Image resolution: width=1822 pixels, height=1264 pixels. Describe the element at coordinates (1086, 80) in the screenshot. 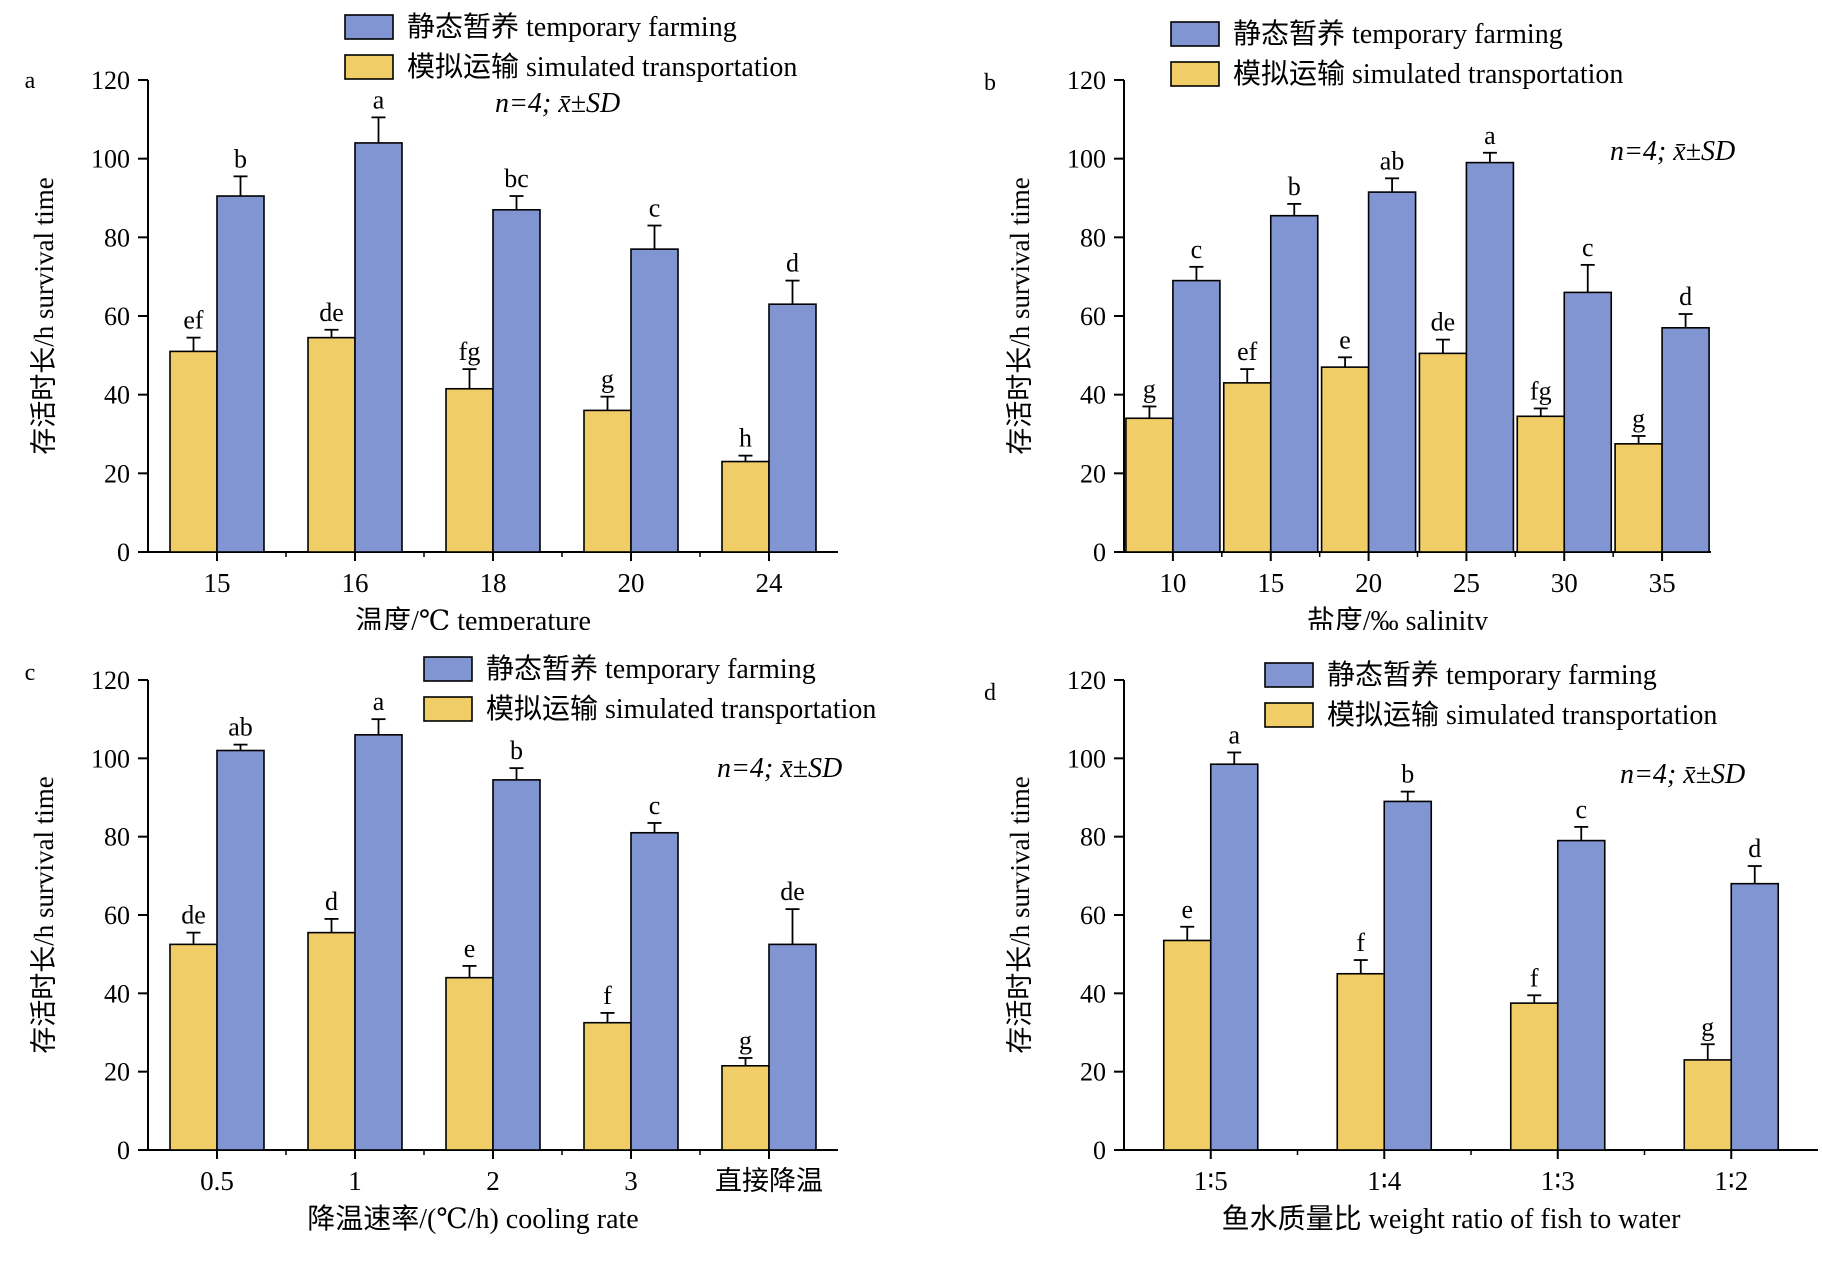

I see `y-tick-label: 120` at that location.